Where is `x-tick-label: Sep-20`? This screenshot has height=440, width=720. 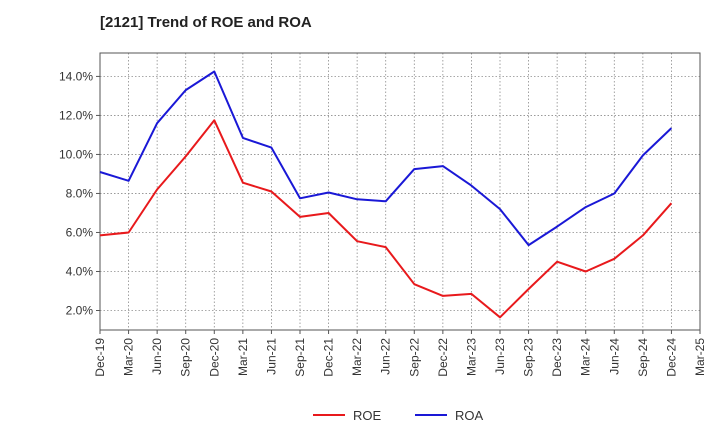 x-tick-label: Sep-20 is located at coordinates (186, 357).